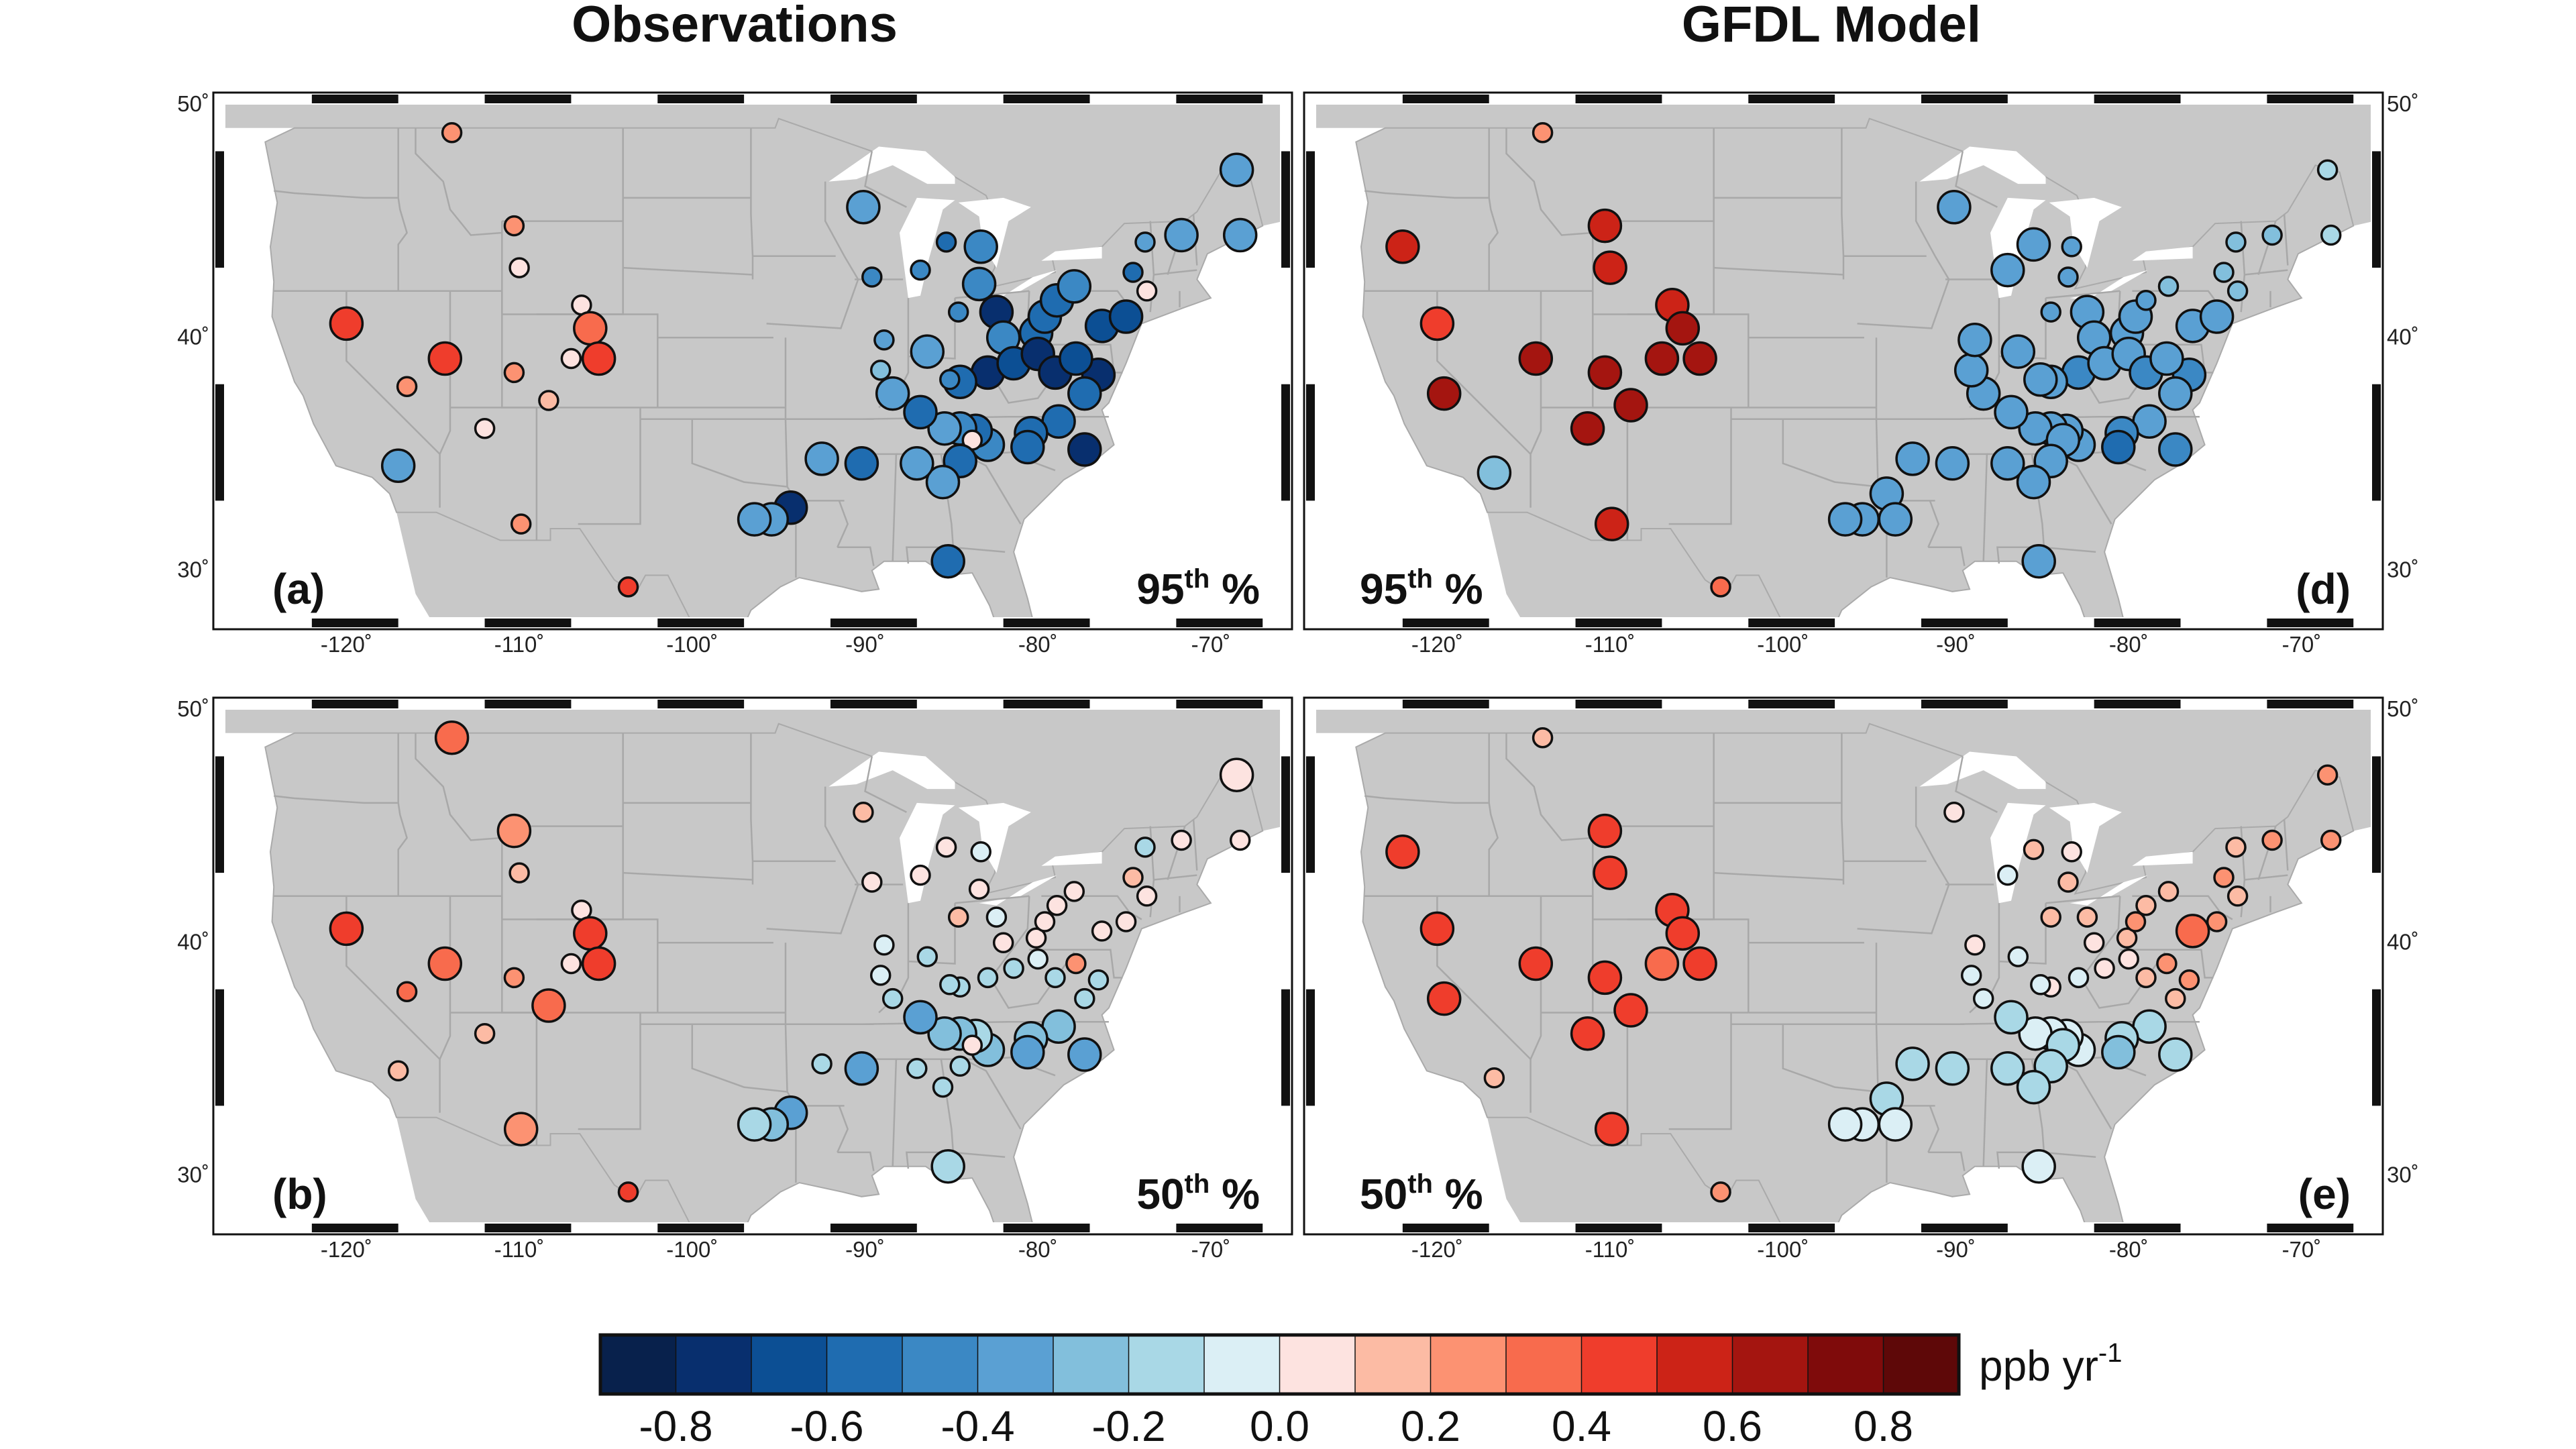 Image resolution: width=2576 pixels, height=1449 pixels. What do you see at coordinates (1420, 579) in the screenshot?
I see `percentile-ordinal: th` at bounding box center [1420, 579].